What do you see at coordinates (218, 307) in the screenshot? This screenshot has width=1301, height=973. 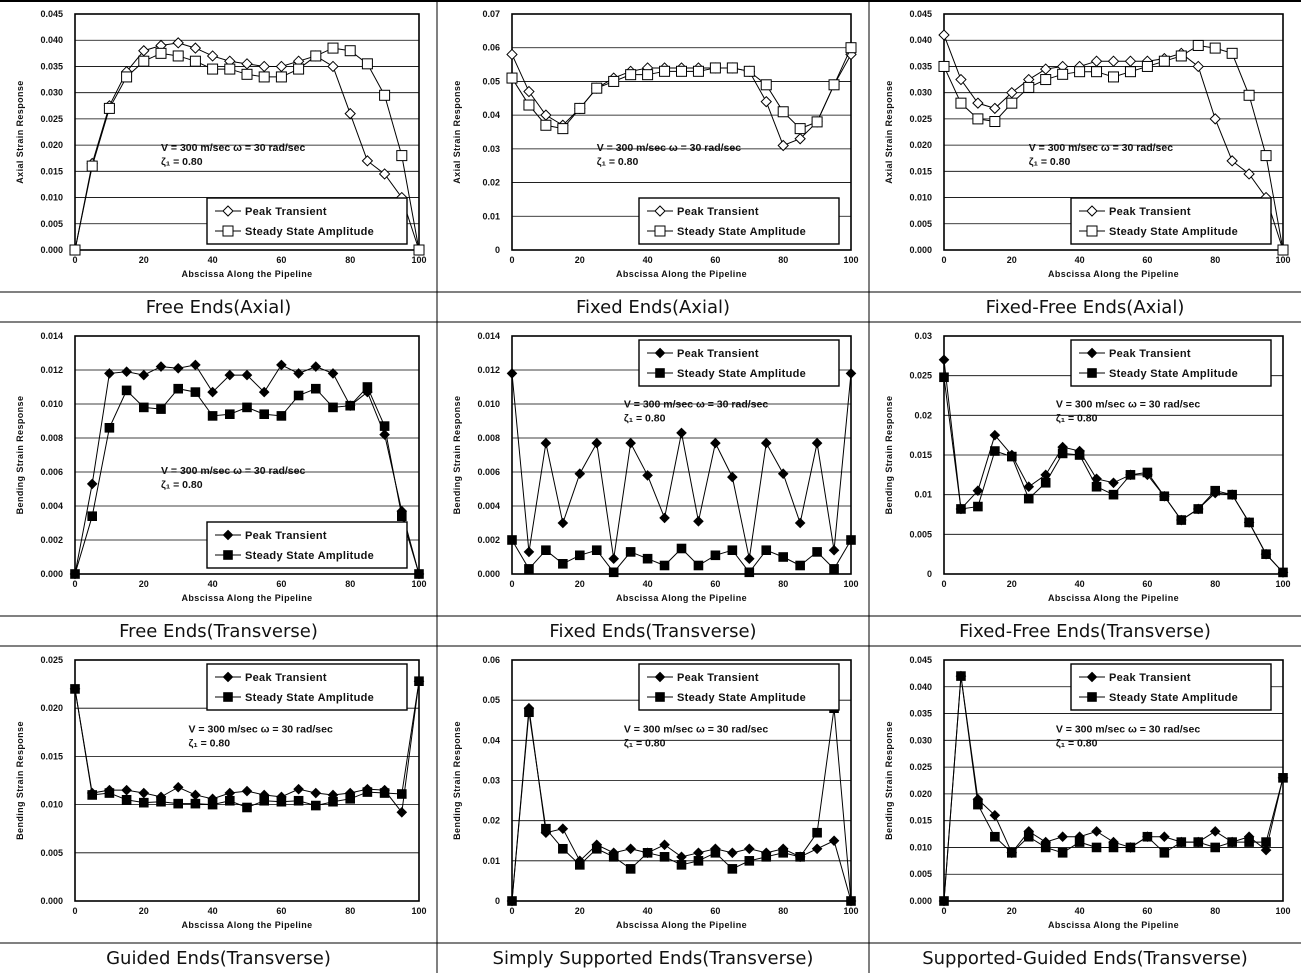 I see `panel-caption: Free Ends(Axial)` at bounding box center [218, 307].